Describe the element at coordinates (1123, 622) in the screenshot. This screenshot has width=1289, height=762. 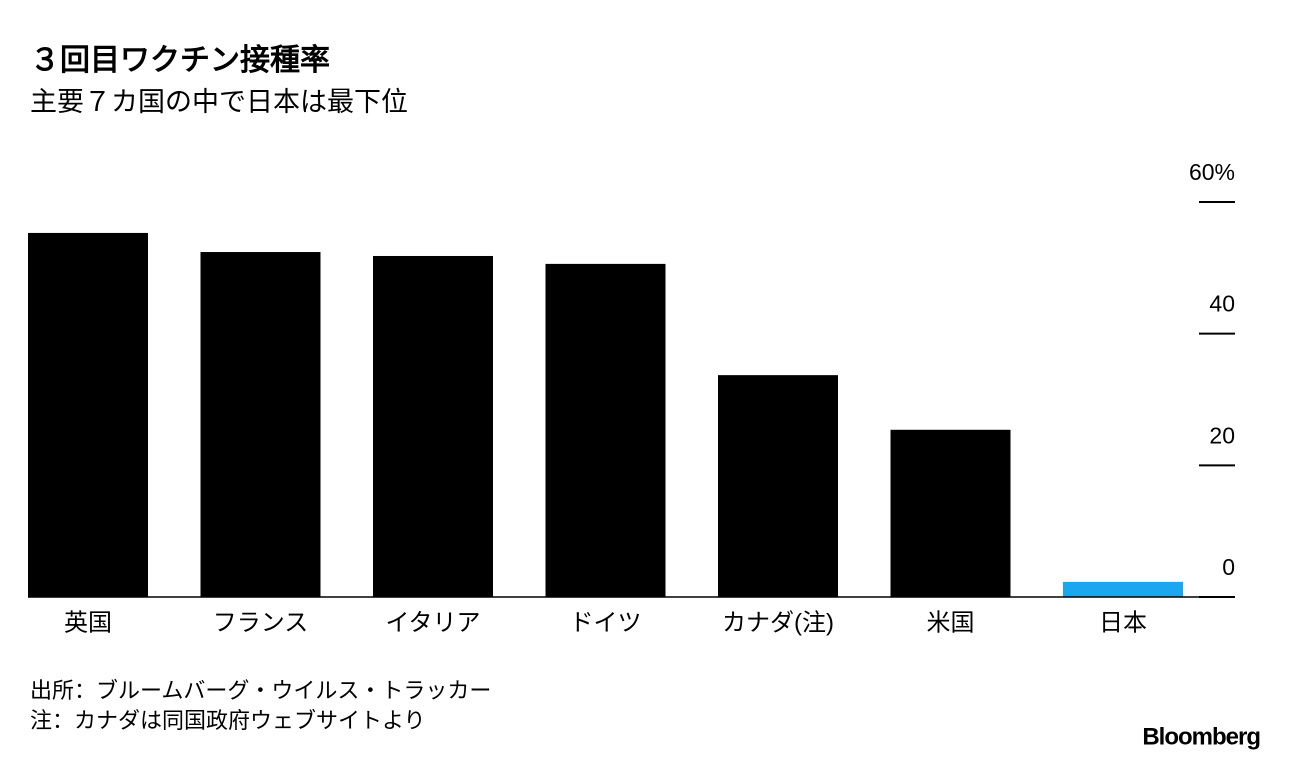
I see `x-tick-label: 日本` at that location.